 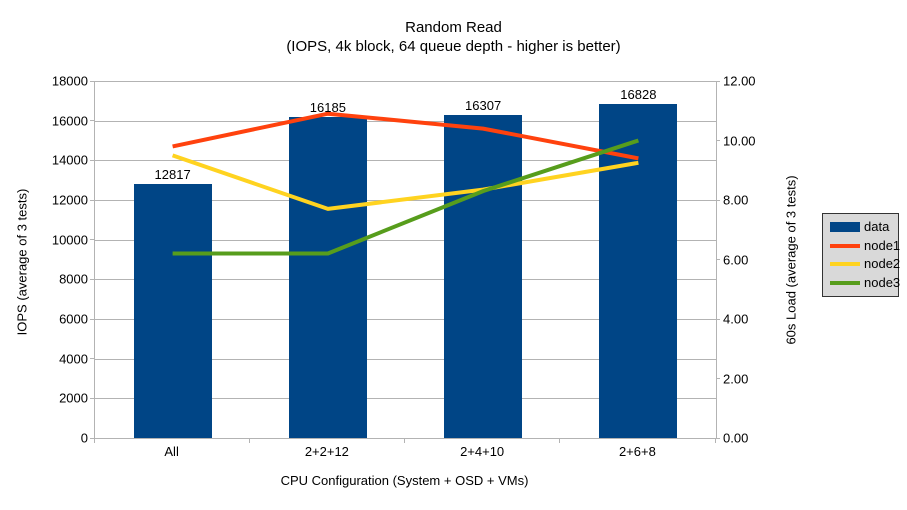 What do you see at coordinates (638, 95) in the screenshot?
I see `bar-value-label: 16828` at bounding box center [638, 95].